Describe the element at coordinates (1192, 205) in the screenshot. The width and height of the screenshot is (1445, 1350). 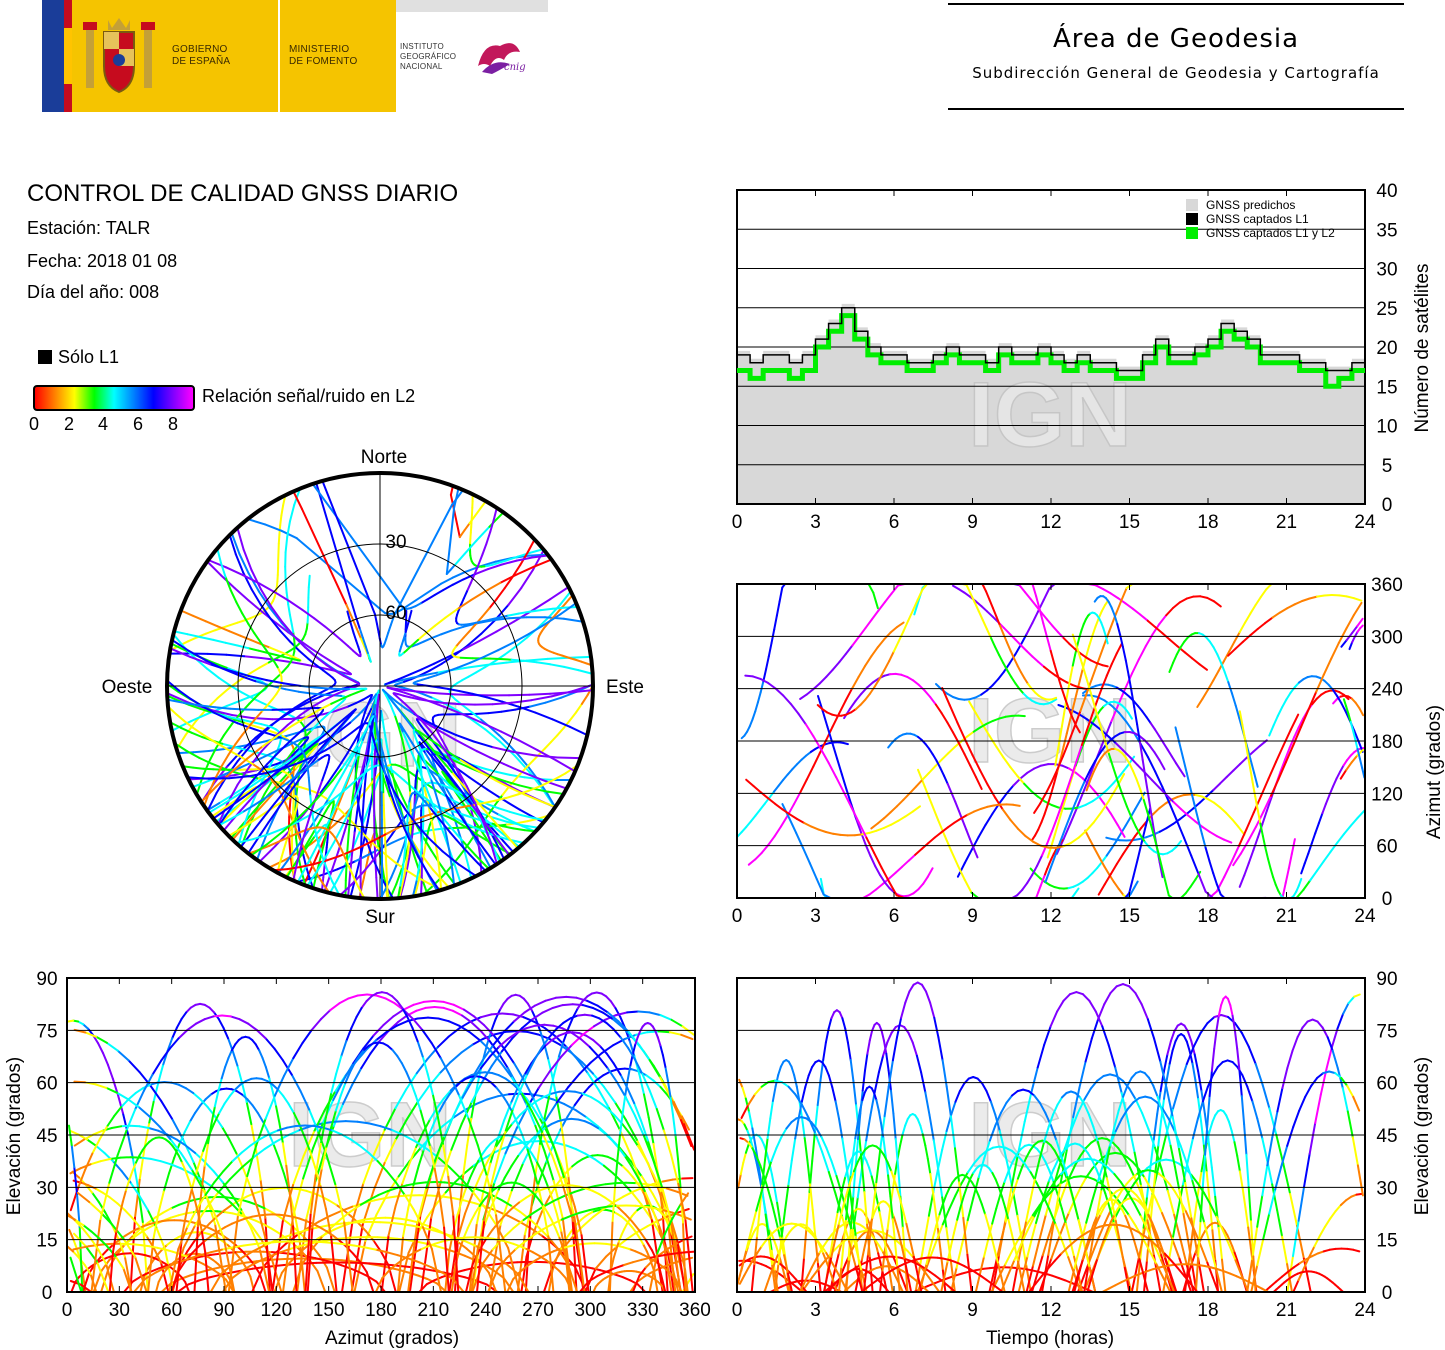
I see `legend-swatch` at that location.